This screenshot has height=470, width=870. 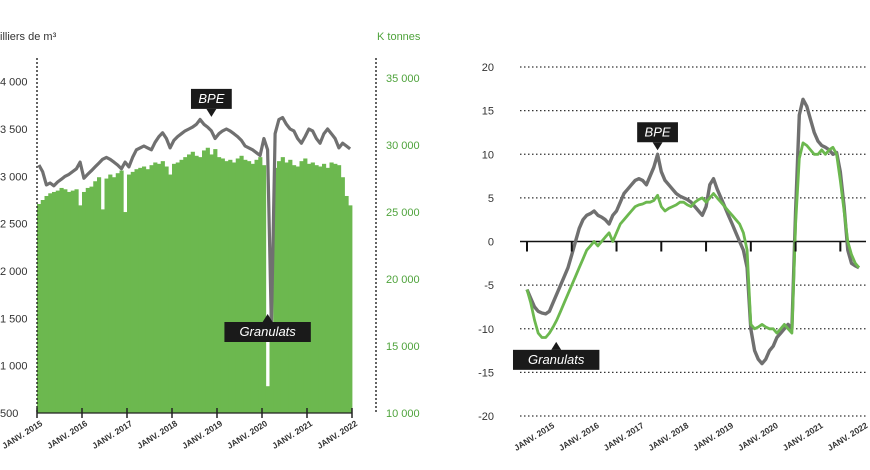 What do you see at coordinates (403, 280) in the screenshot?
I see `right-y-tick-label: 20 000` at bounding box center [403, 280].